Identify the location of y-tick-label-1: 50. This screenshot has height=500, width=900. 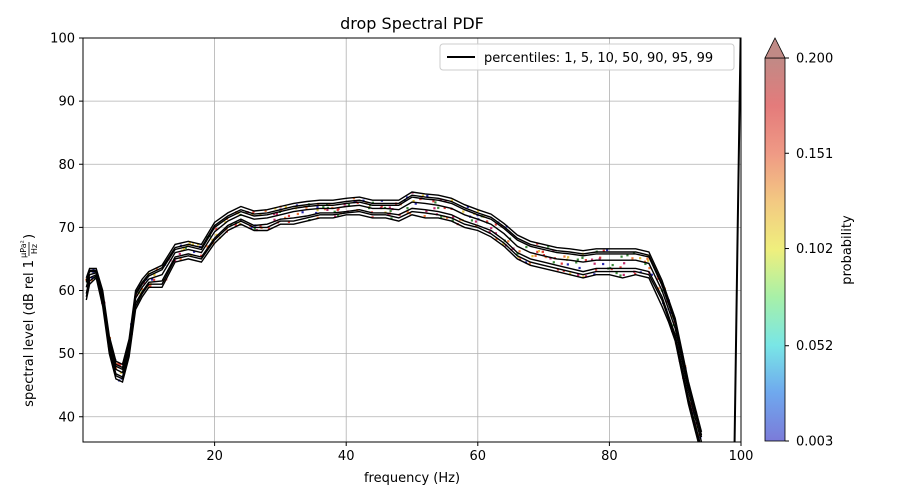
(66, 354).